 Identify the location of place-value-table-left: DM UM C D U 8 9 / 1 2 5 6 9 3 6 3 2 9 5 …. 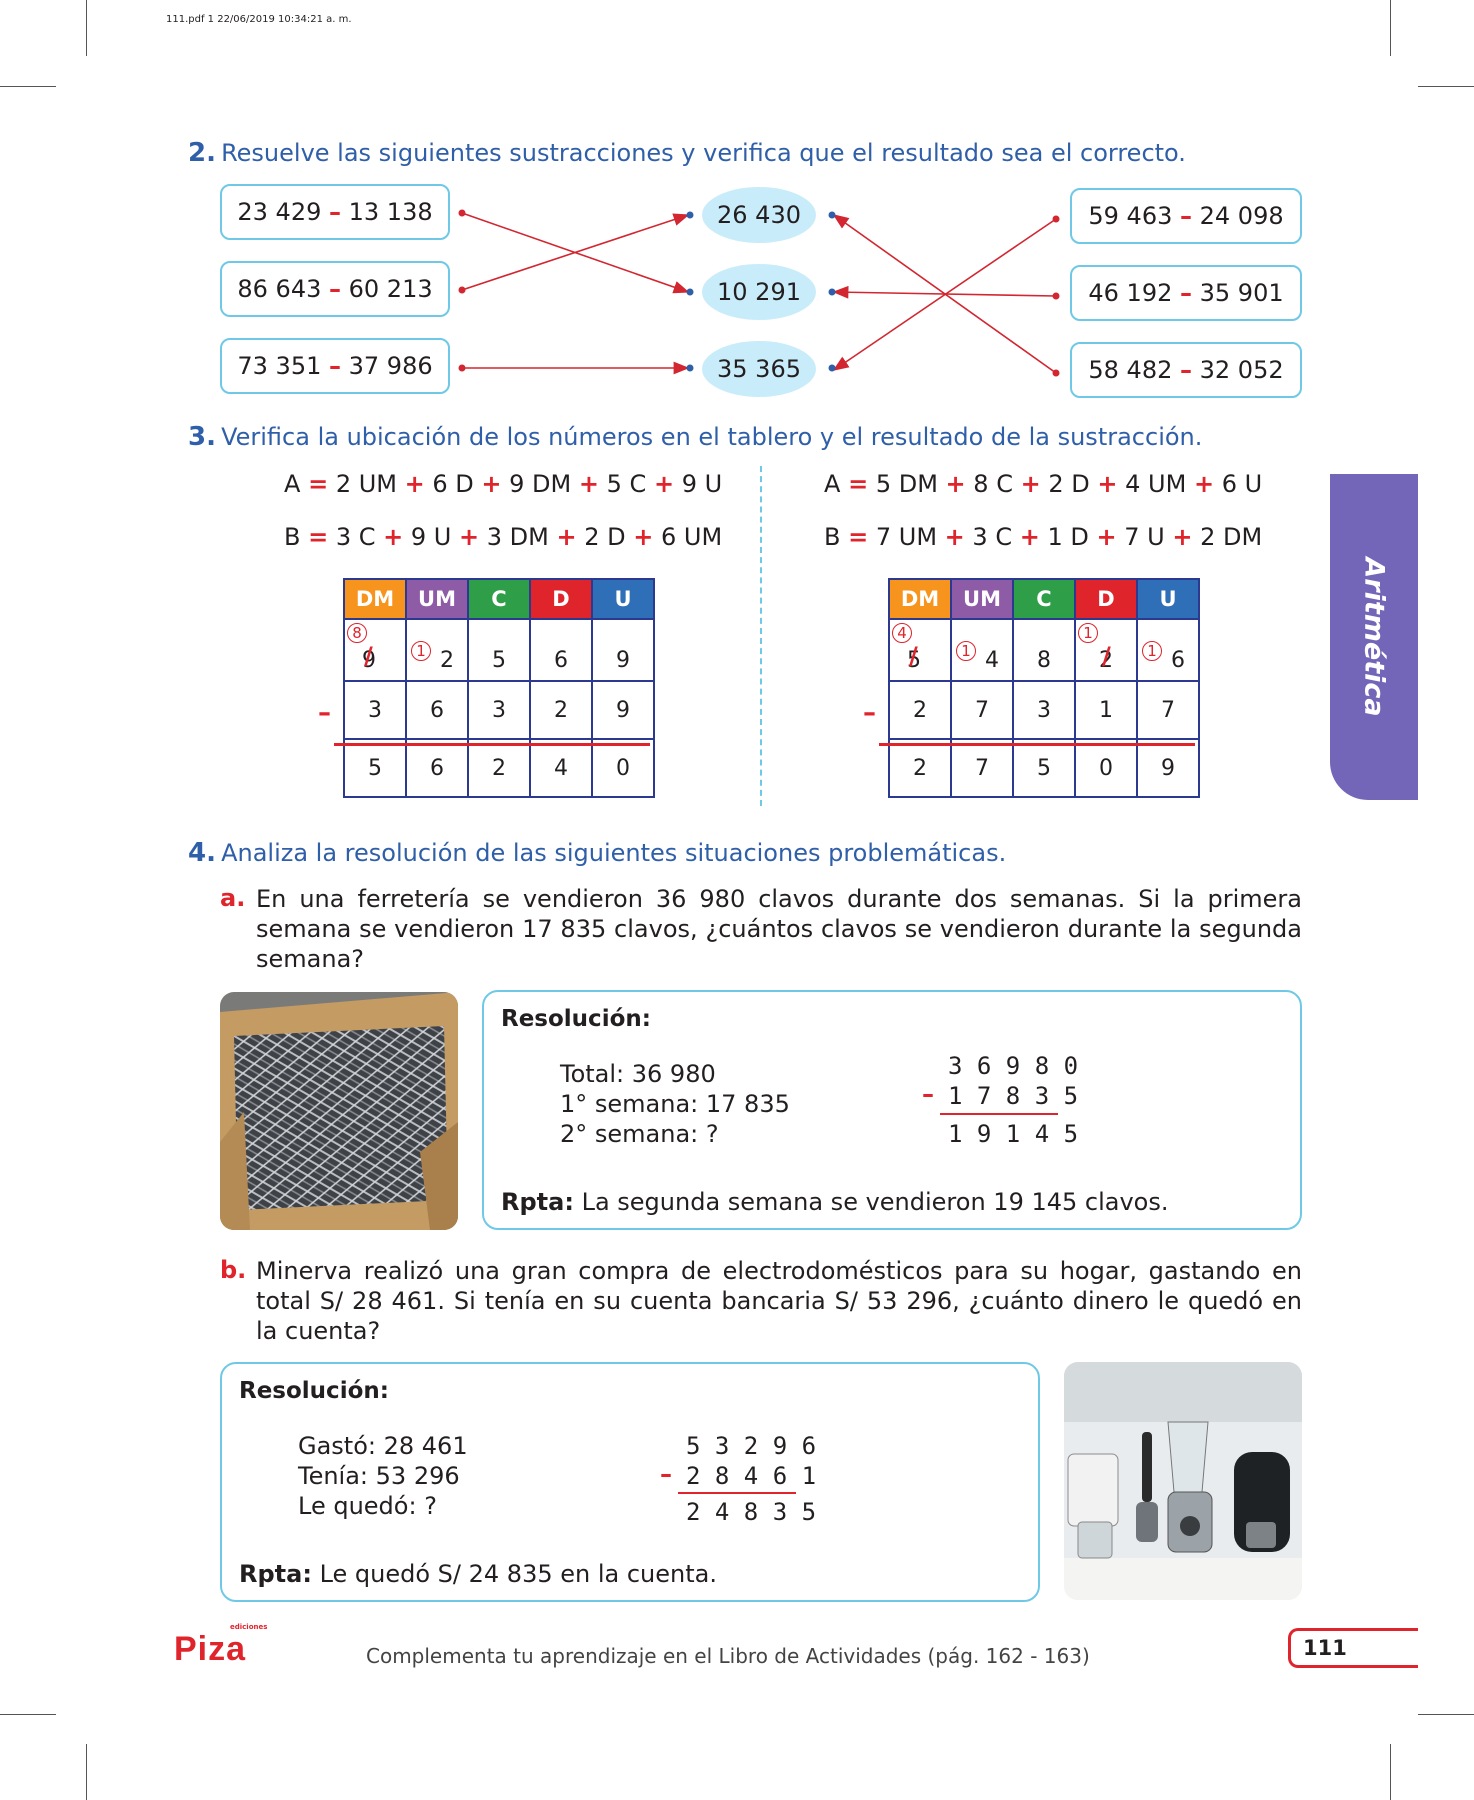
(499, 688).